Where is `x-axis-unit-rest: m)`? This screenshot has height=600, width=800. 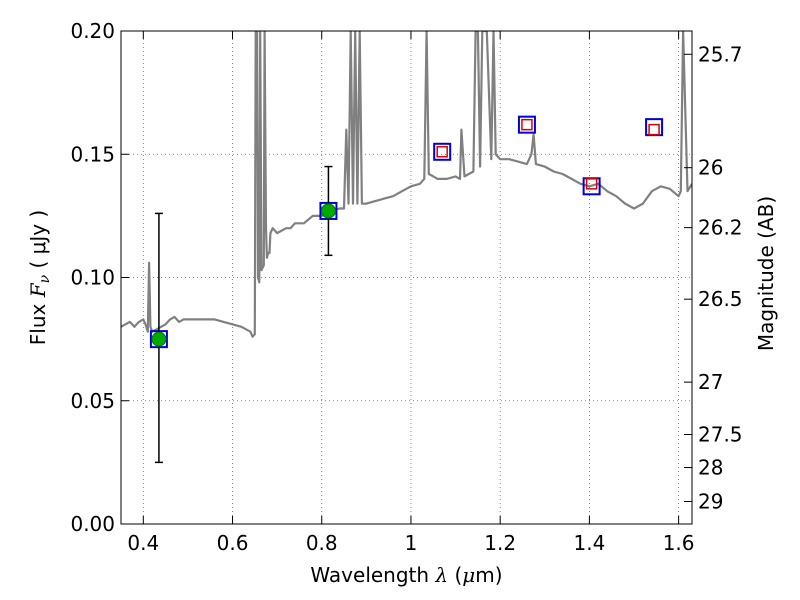
x-axis-unit-rest: m) is located at coordinates (488, 575).